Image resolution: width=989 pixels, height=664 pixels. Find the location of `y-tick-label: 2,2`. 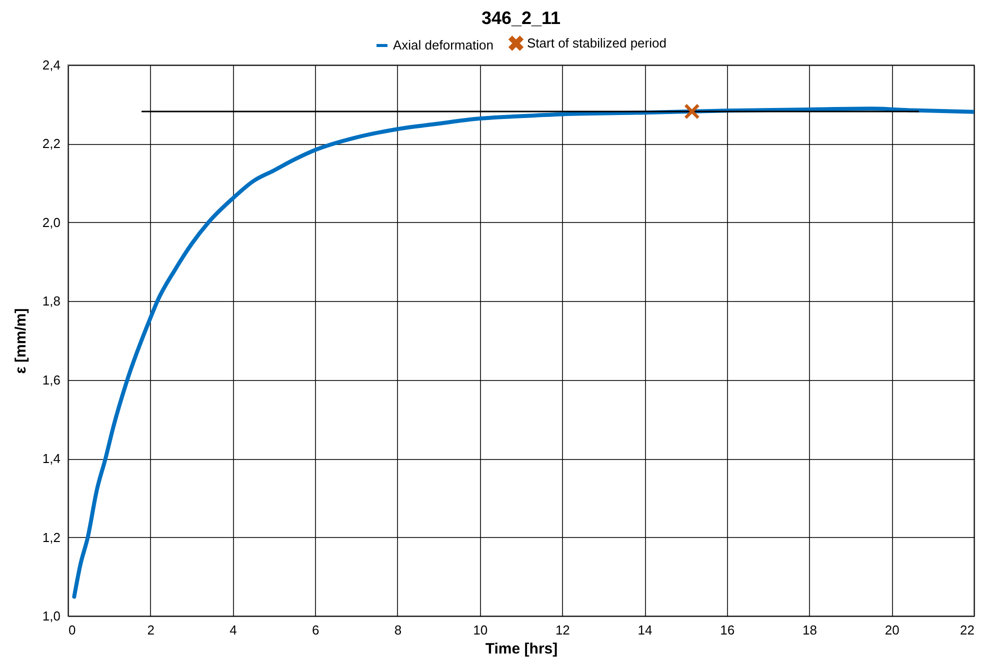

y-tick-label: 2,2 is located at coordinates (51, 144).